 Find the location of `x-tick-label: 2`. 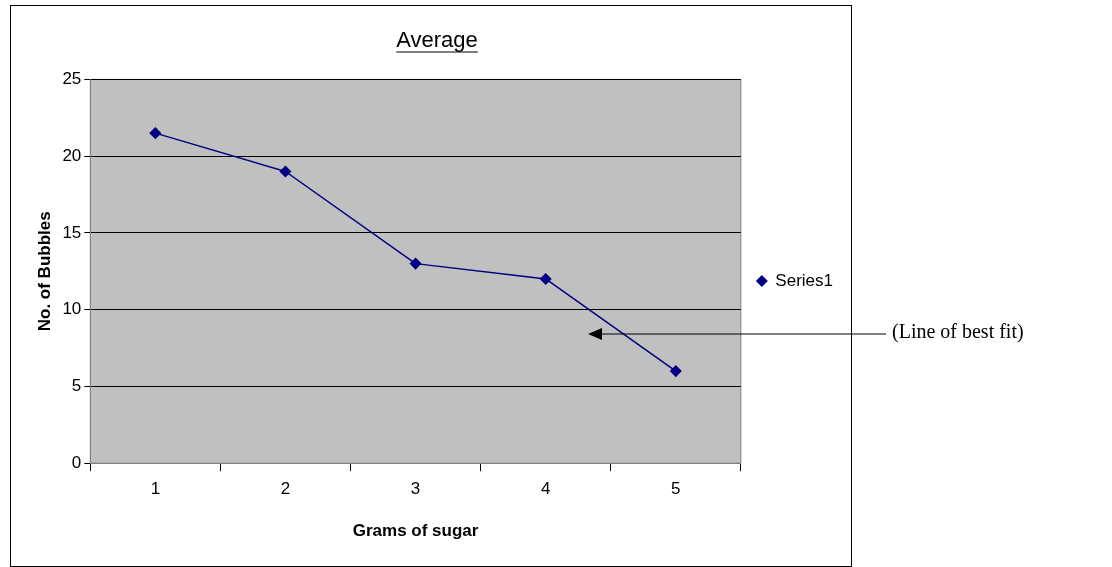

x-tick-label: 2 is located at coordinates (285, 489).